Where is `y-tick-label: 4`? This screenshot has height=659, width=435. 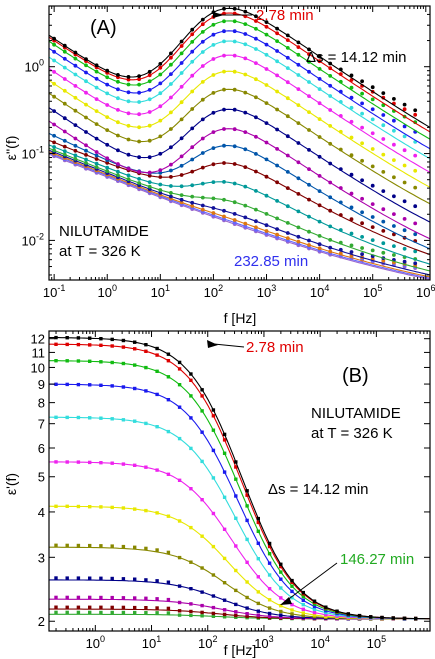 y-tick-label: 4 is located at coordinates (41, 512).